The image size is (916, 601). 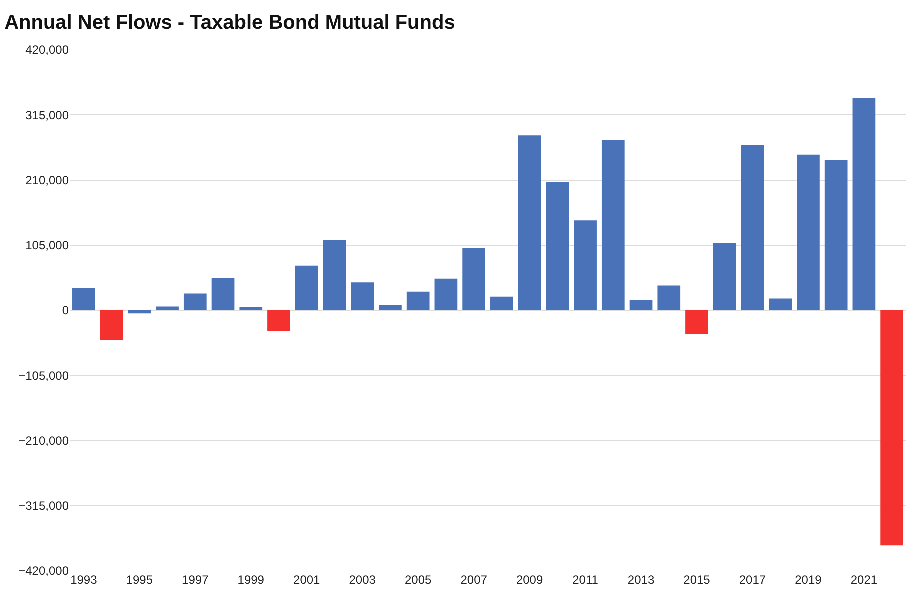 I want to click on y-tick-label: 105,000, so click(x=48, y=245).